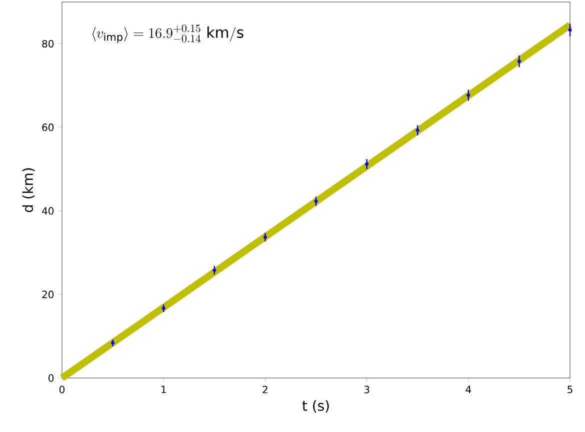 The height and width of the screenshot is (432, 585). I want to click on y-tick-label: 20, so click(48, 294).